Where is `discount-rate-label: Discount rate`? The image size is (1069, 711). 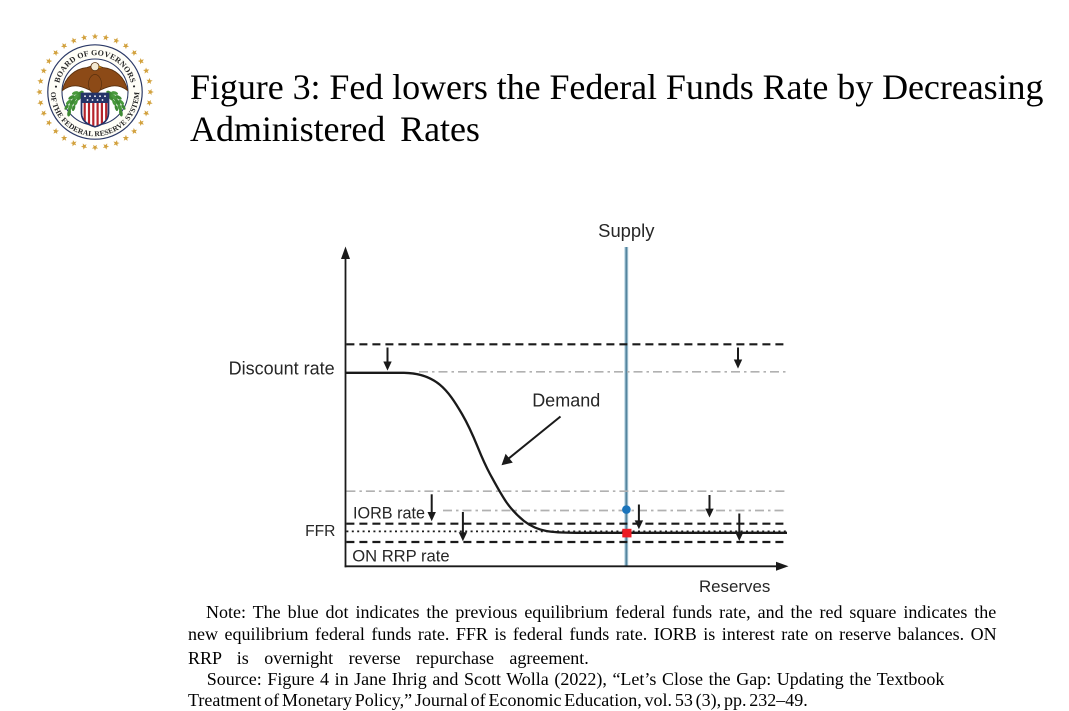 discount-rate-label: Discount rate is located at coordinates (282, 369).